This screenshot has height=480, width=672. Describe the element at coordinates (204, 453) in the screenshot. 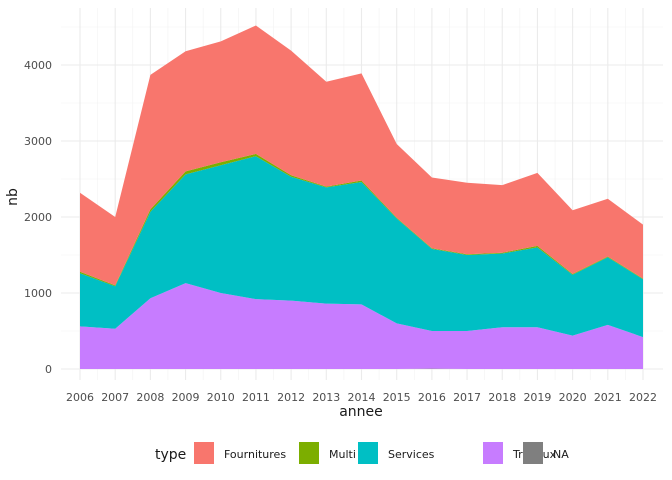

I see `legend-key-fournitures` at that location.